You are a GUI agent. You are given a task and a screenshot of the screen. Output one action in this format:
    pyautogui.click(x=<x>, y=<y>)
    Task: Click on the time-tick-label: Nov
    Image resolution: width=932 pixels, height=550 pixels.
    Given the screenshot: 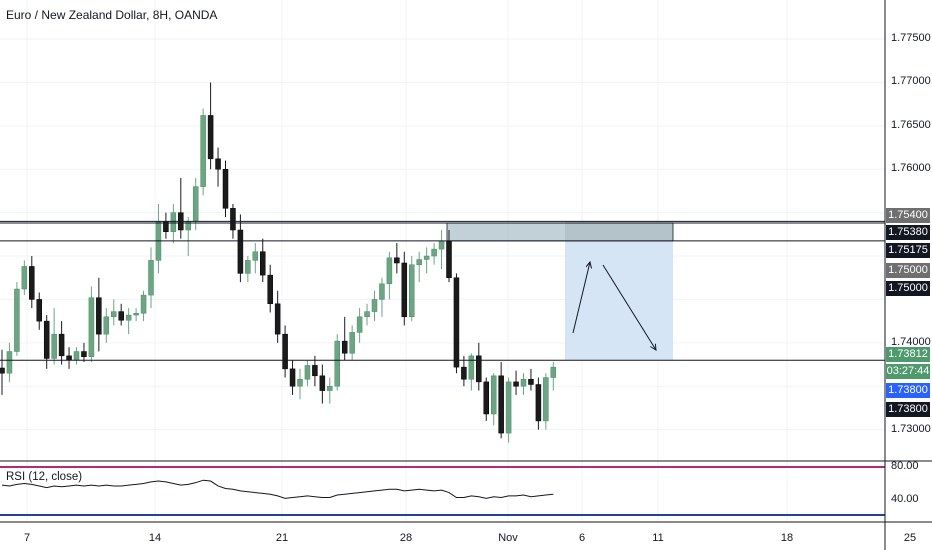 What is the action you would take?
    pyautogui.click(x=508, y=538)
    